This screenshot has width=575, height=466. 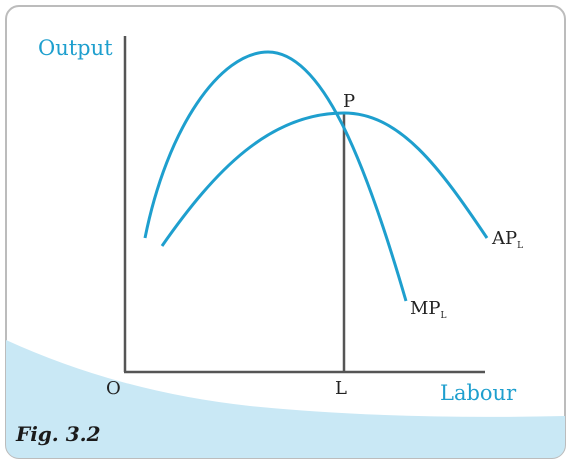 What do you see at coordinates (113, 388) in the screenshot?
I see `origin-label: O` at bounding box center [113, 388].